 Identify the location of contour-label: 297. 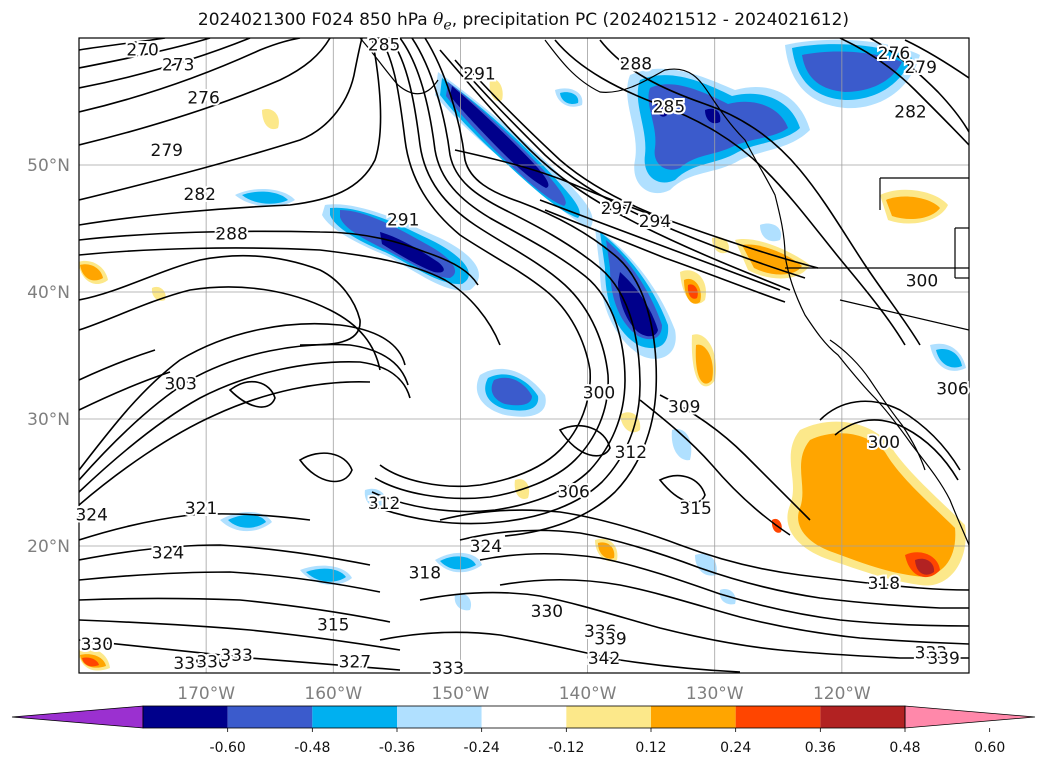
(617, 209).